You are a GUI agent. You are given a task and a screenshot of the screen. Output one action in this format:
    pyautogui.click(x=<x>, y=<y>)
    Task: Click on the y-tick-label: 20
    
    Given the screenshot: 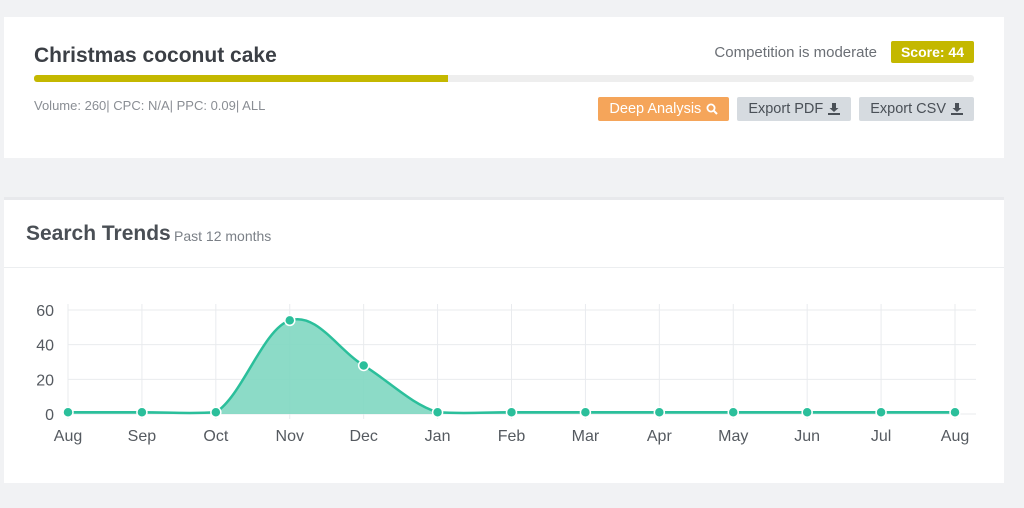 What is the action you would take?
    pyautogui.click(x=45, y=380)
    